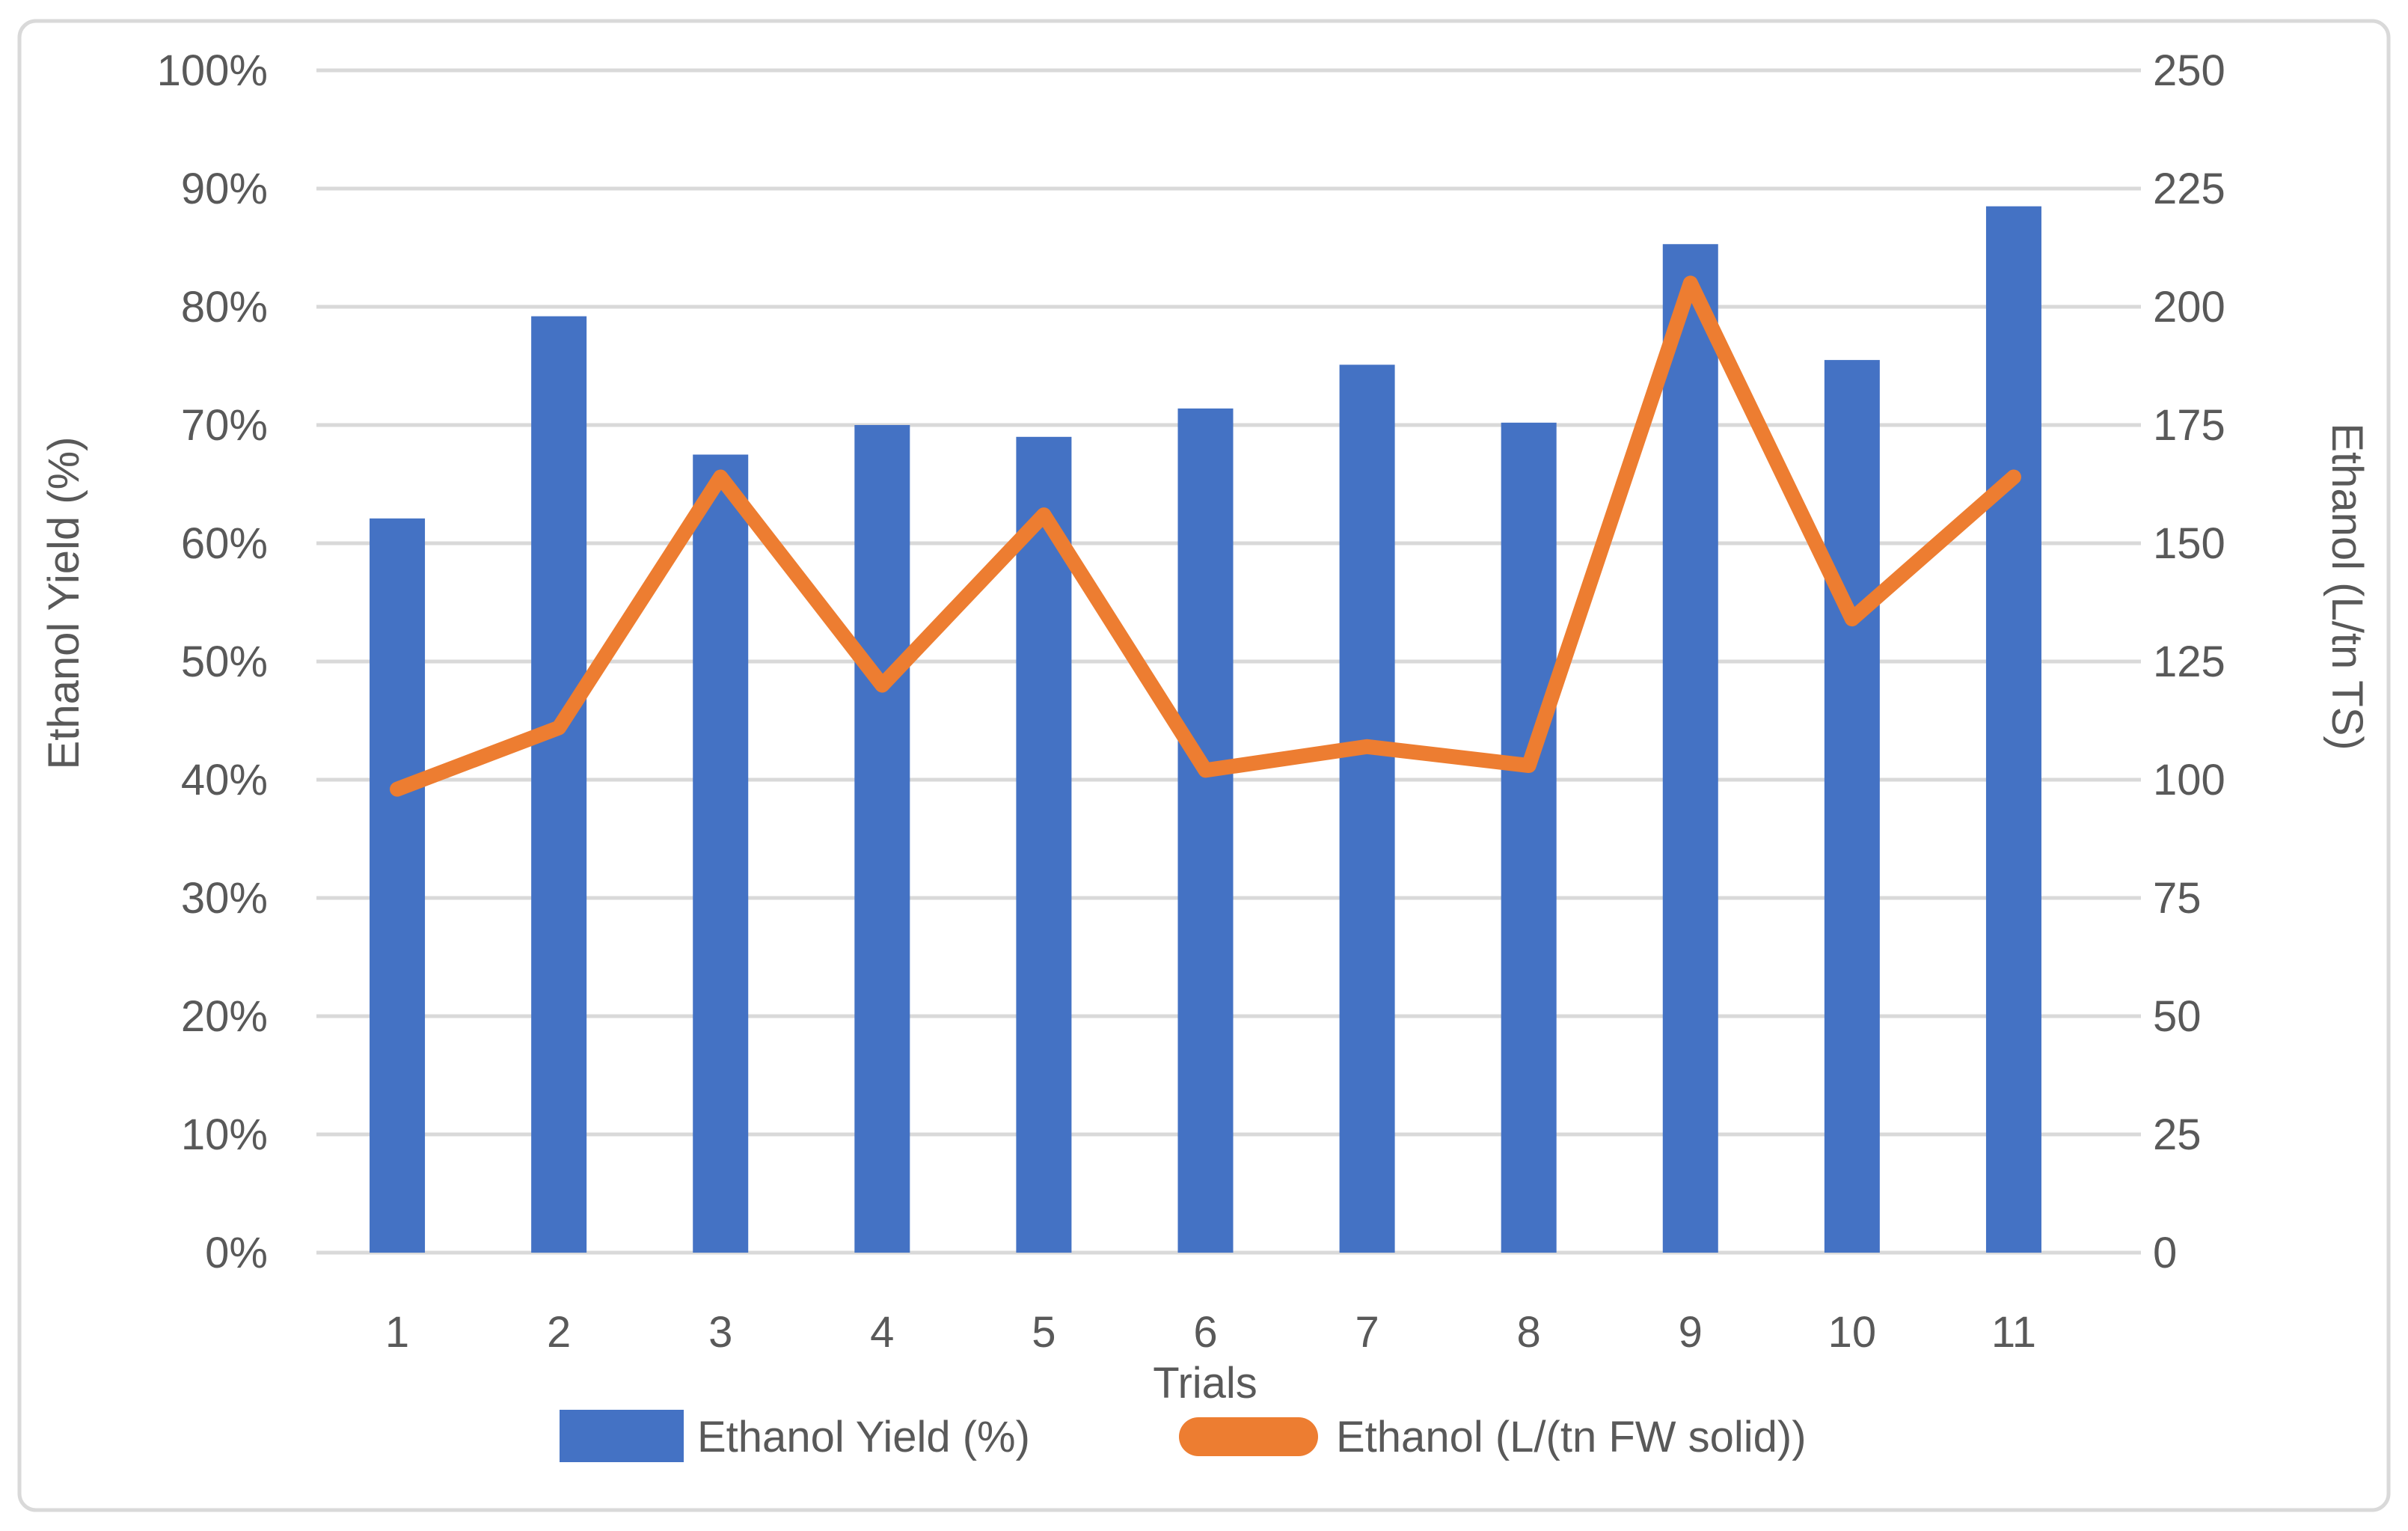 The image size is (2408, 1531). What do you see at coordinates (64, 603) in the screenshot?
I see `left-axis-title: Ethanol Yield (%)` at bounding box center [64, 603].